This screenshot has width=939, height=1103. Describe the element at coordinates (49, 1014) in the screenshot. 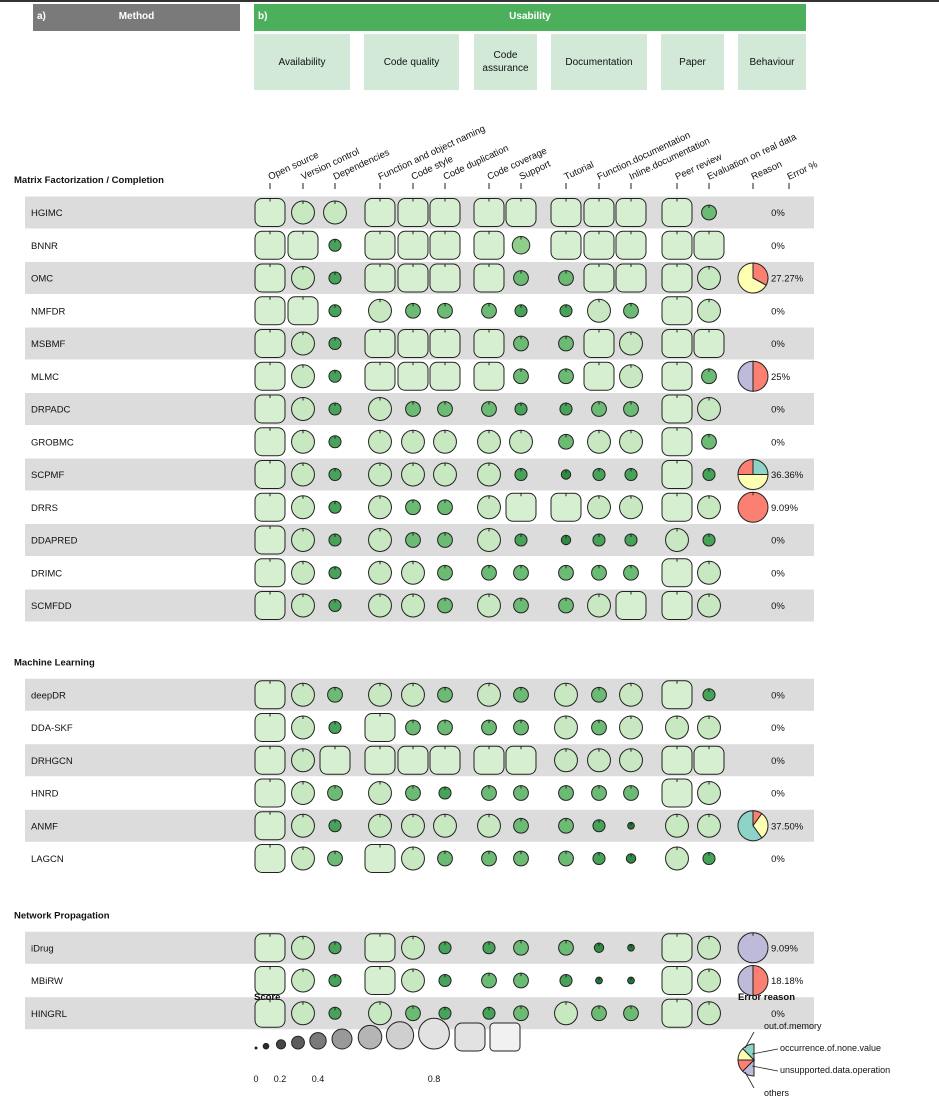

I see `method-name: HINGRL` at that location.